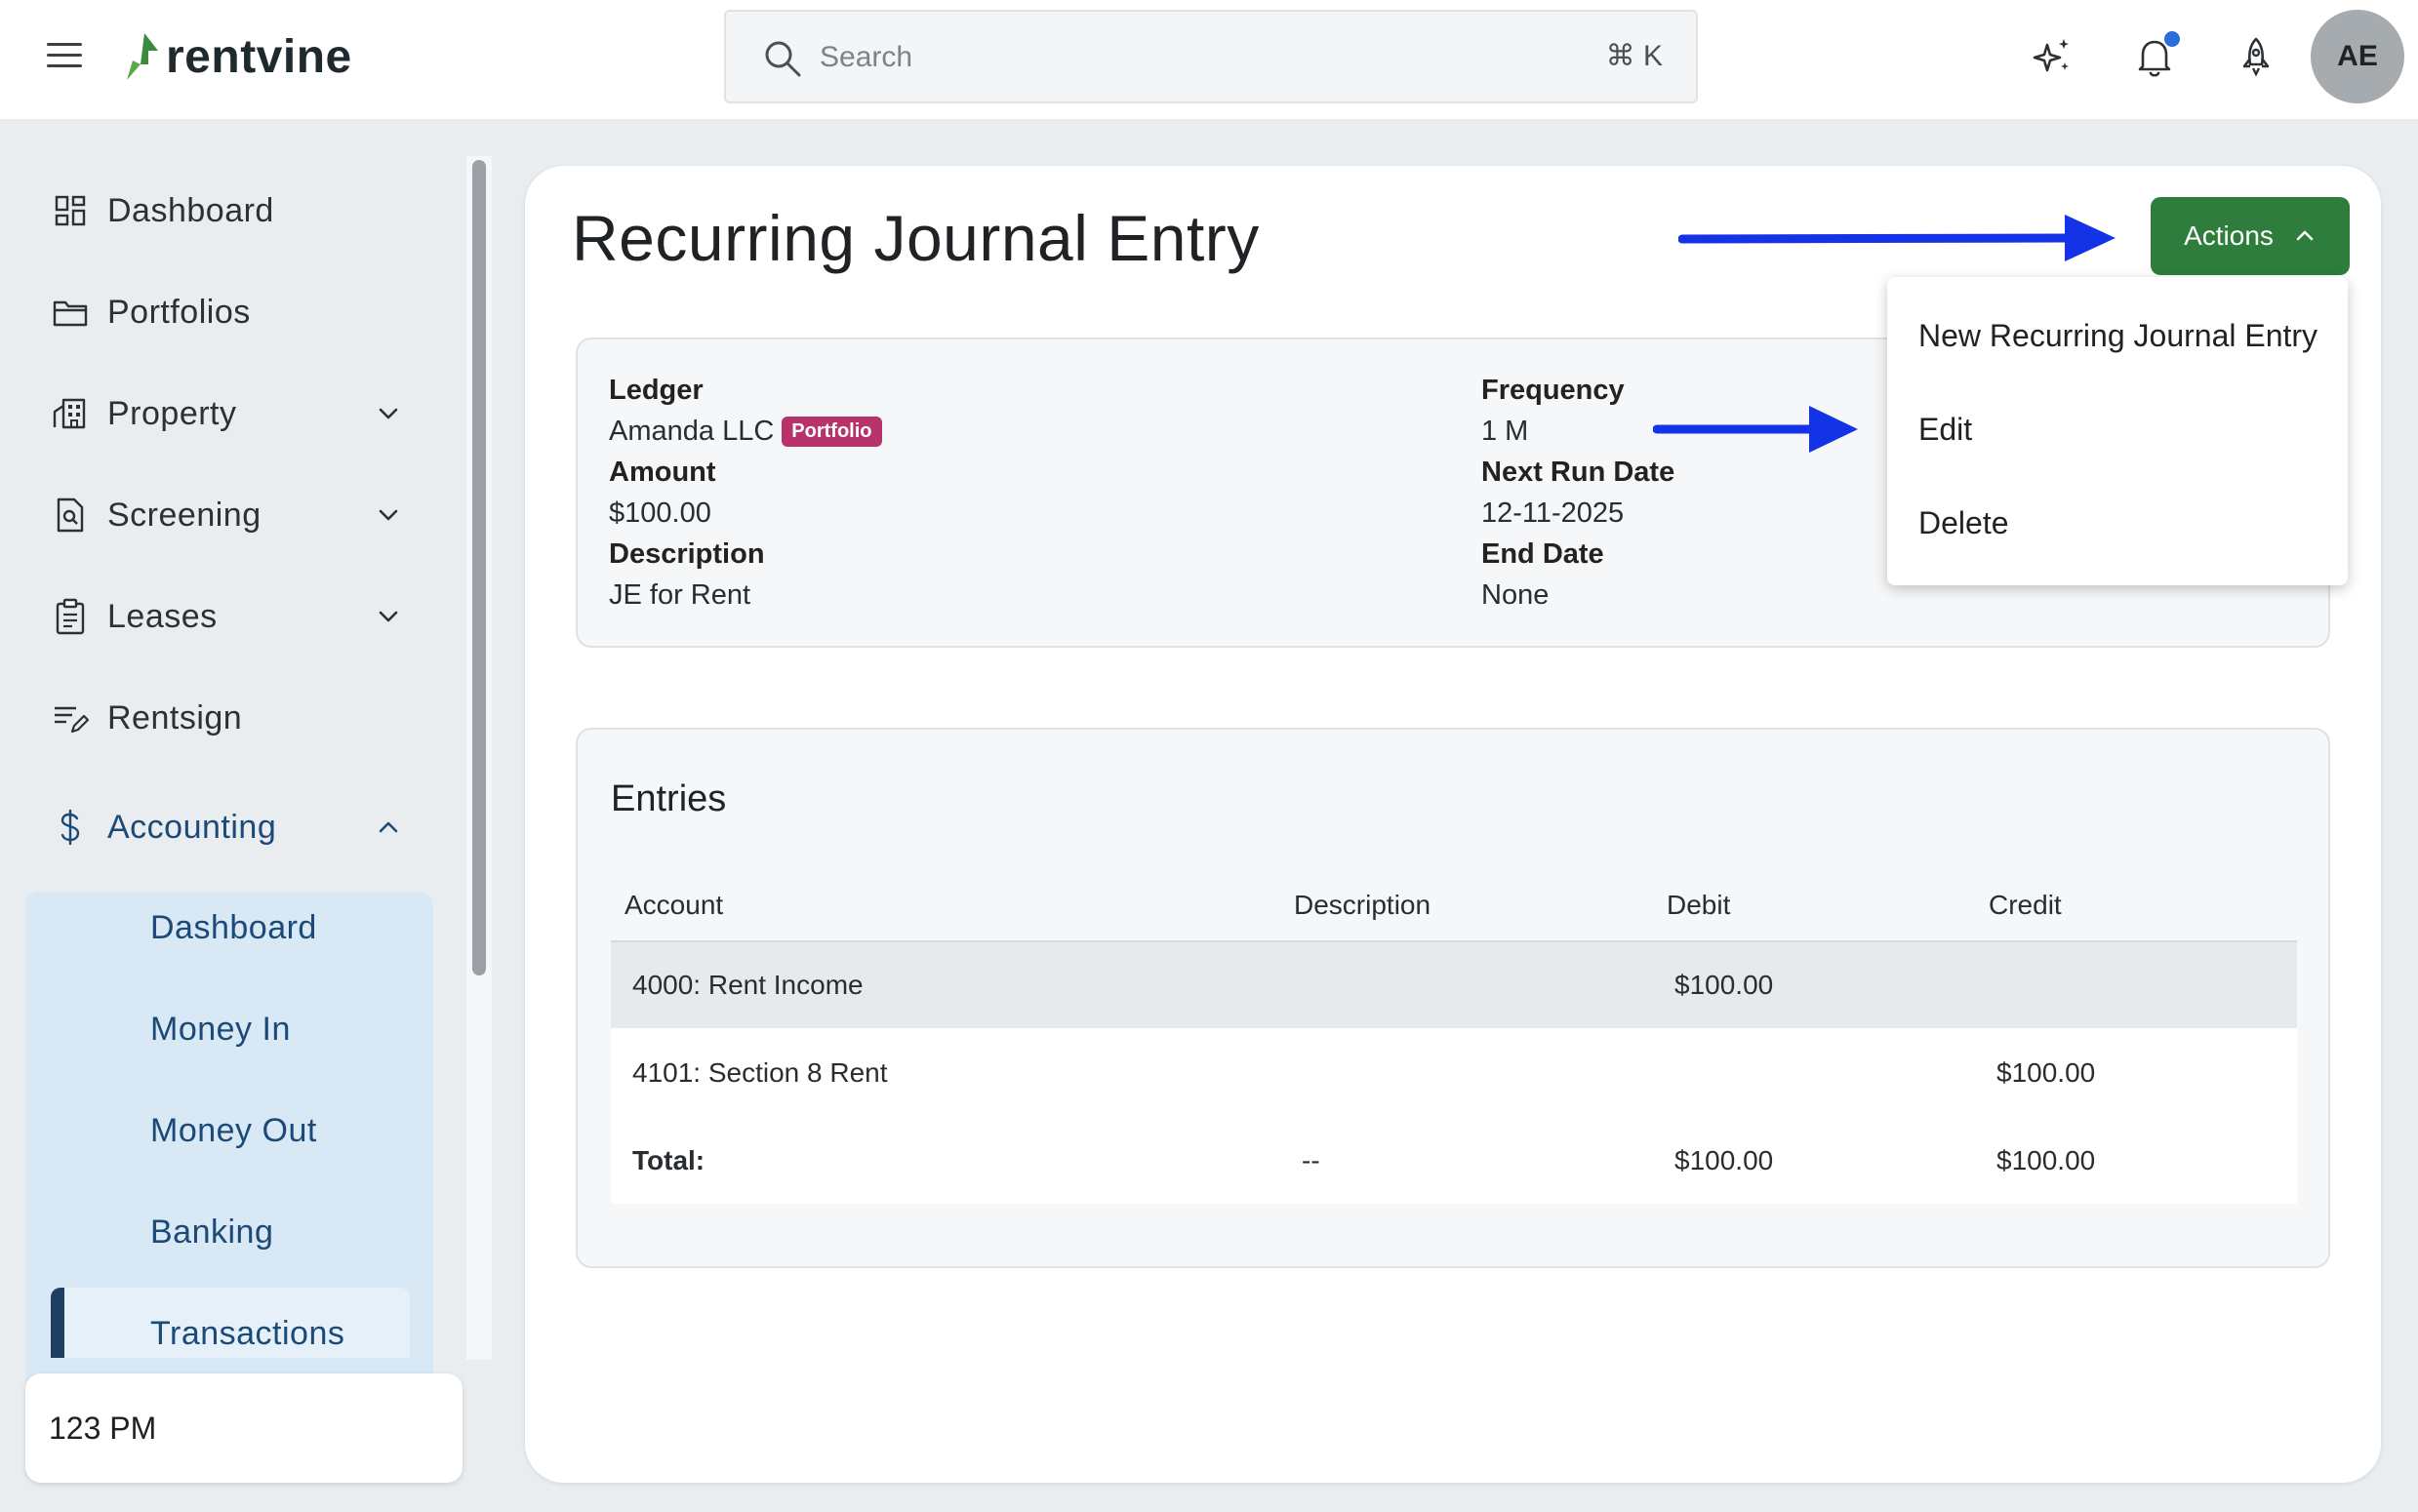 The image size is (2418, 1512). I want to click on frequency-value: 1 M, so click(1505, 431).